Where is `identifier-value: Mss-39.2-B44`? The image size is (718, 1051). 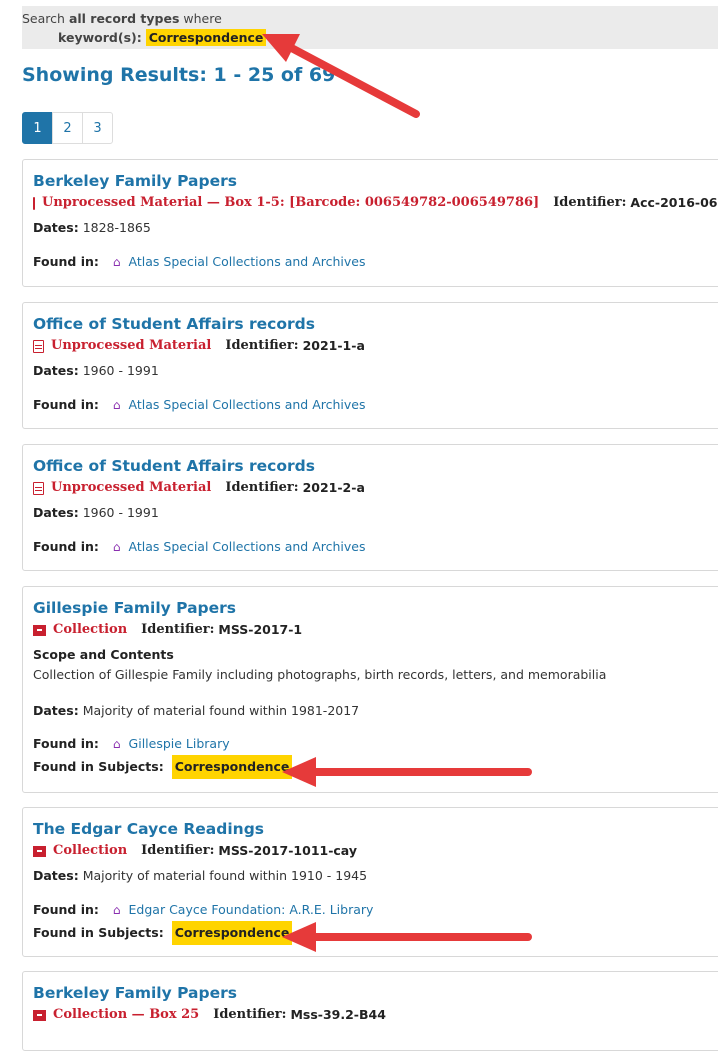 identifier-value: Mss-39.2-B44 is located at coordinates (338, 1014).